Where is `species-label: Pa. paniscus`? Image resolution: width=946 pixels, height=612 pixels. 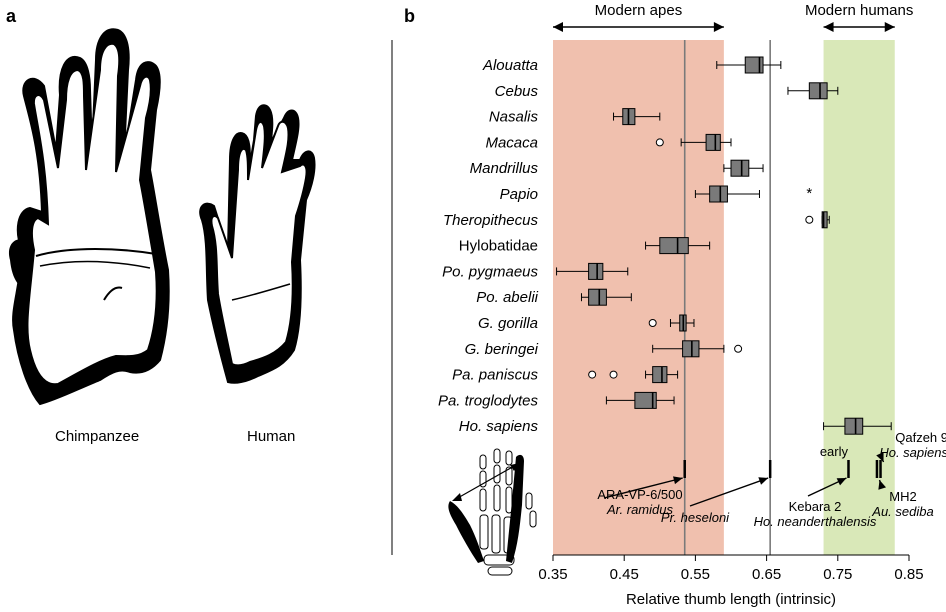
species-label: Pa. paniscus is located at coordinates (495, 375).